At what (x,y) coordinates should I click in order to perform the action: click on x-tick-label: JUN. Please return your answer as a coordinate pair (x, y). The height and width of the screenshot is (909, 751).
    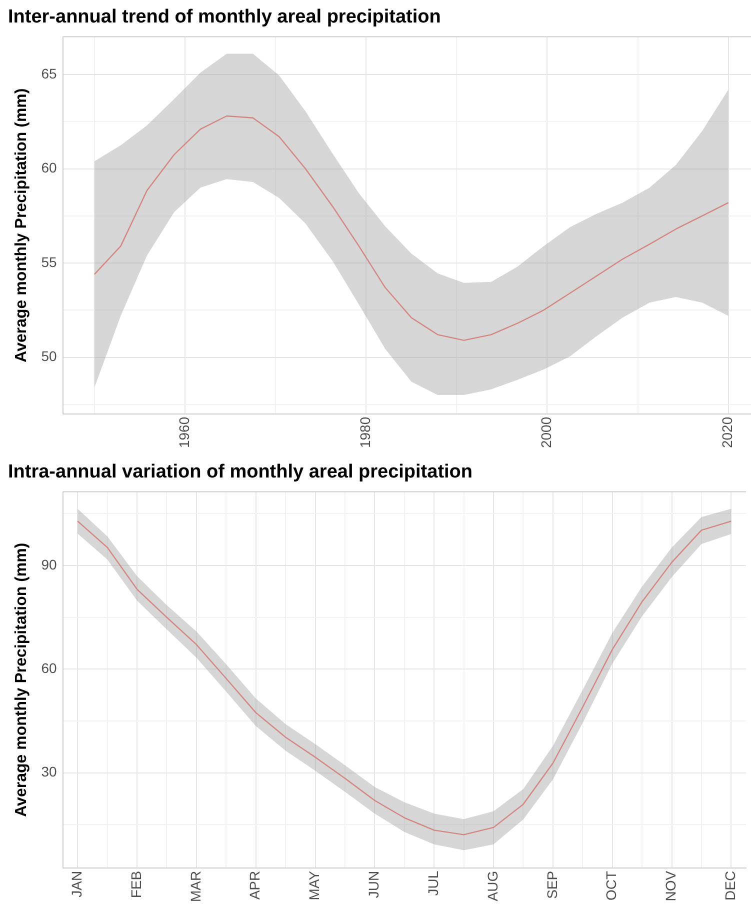
    Looking at the image, I should click on (374, 884).